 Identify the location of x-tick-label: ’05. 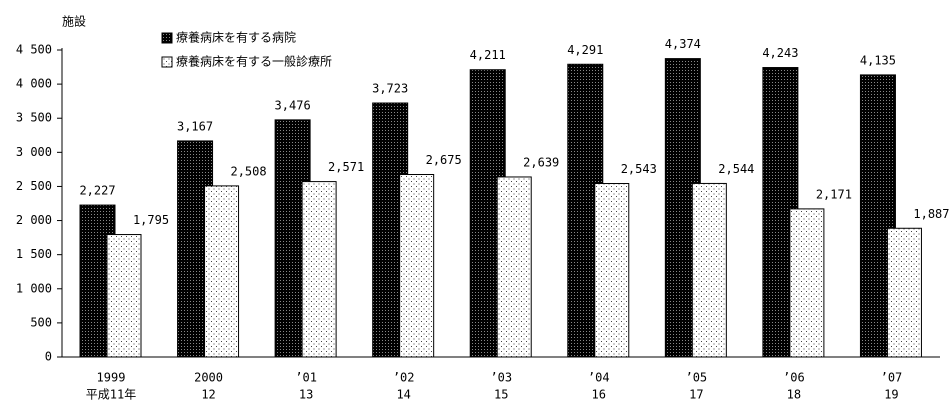
(696, 378).